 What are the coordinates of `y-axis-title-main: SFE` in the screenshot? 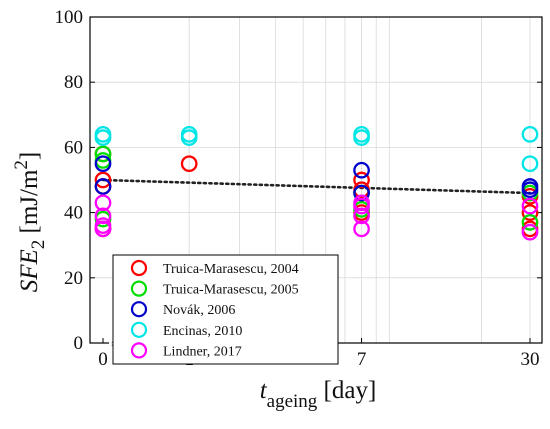 It's located at (29, 270).